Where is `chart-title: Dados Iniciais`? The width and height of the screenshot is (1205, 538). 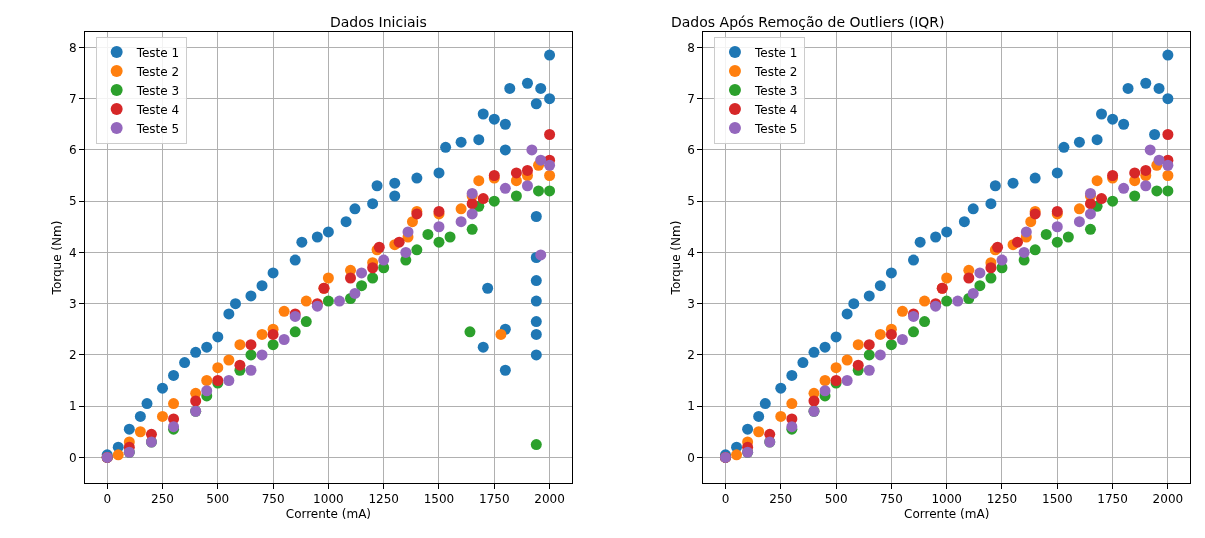 chart-title: Dados Iniciais is located at coordinates (378, 22).